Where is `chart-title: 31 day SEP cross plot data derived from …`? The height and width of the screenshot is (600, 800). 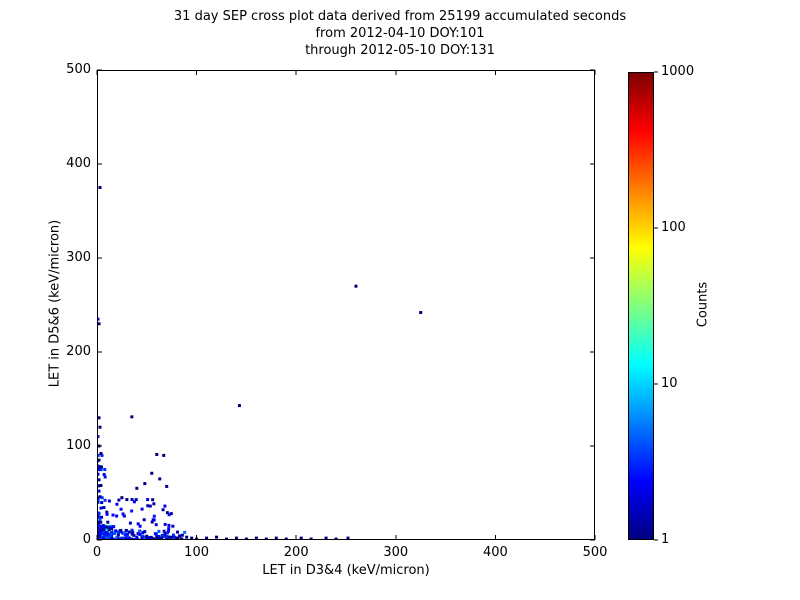
chart-title: 31 day SEP cross plot data derived from … is located at coordinates (400, 33).